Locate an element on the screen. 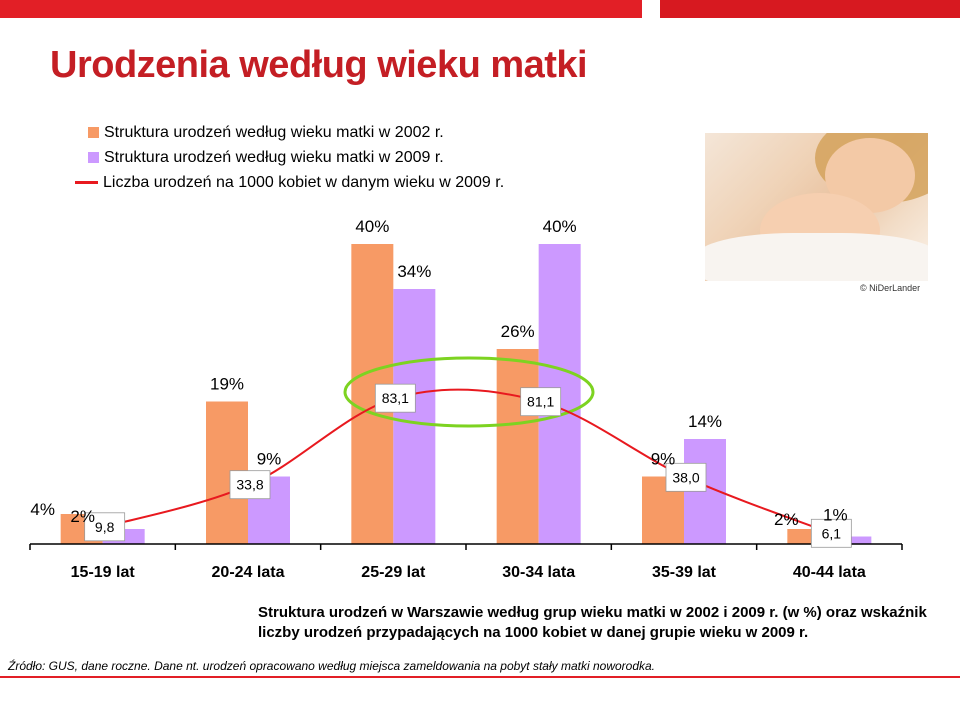 This screenshot has height=716, width=960. x-tick-label-1: 20-24 lata is located at coordinates (248, 572).